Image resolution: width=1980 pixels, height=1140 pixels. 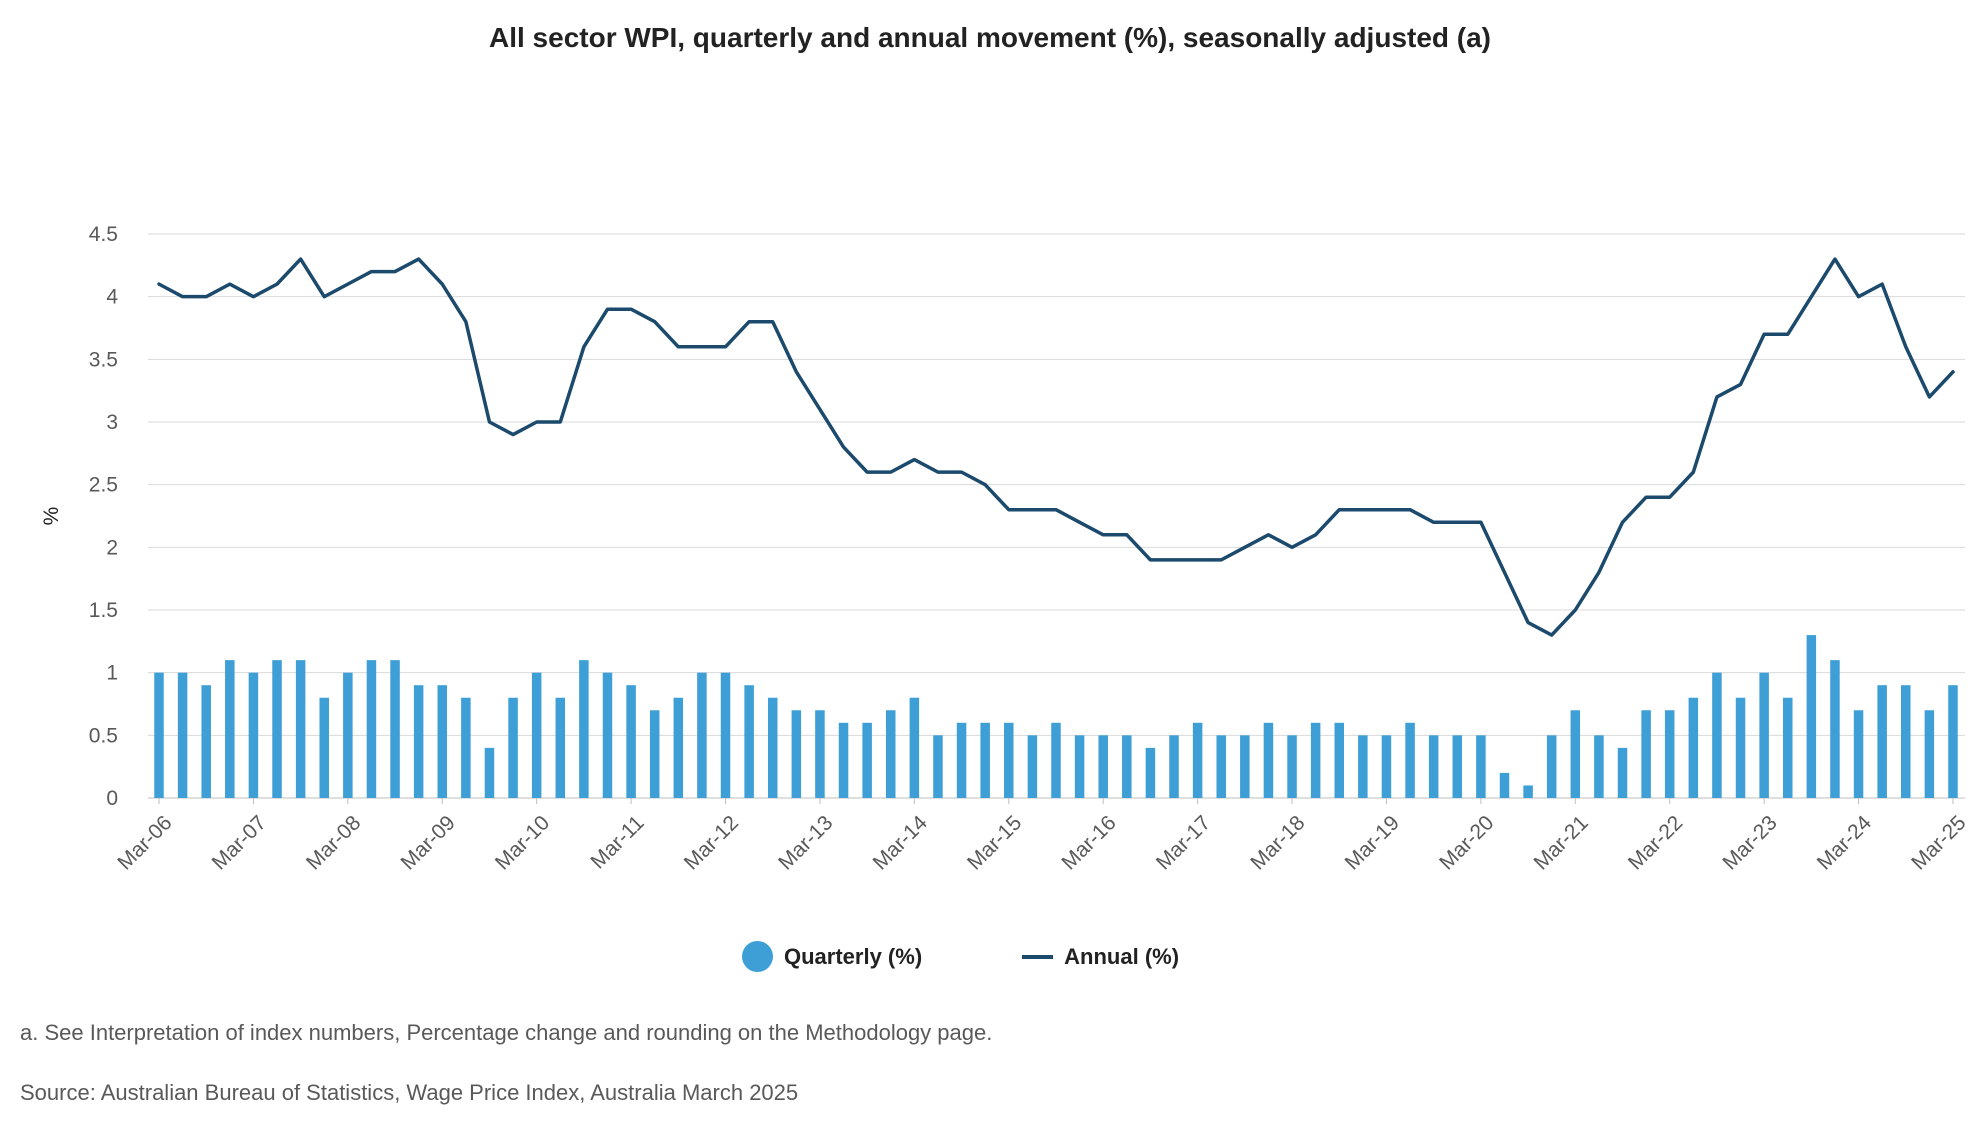 What do you see at coordinates (522, 842) in the screenshot?
I see `x-tick-label: Mar-10` at bounding box center [522, 842].